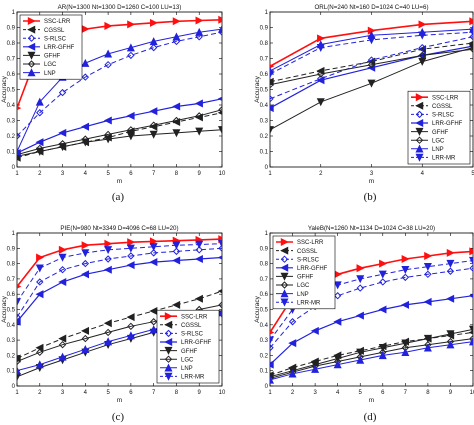 The width and height of the screenshot is (474, 425). What do you see at coordinates (406, 393) in the screenshot?
I see `x-tick-label: 7` at bounding box center [406, 393].